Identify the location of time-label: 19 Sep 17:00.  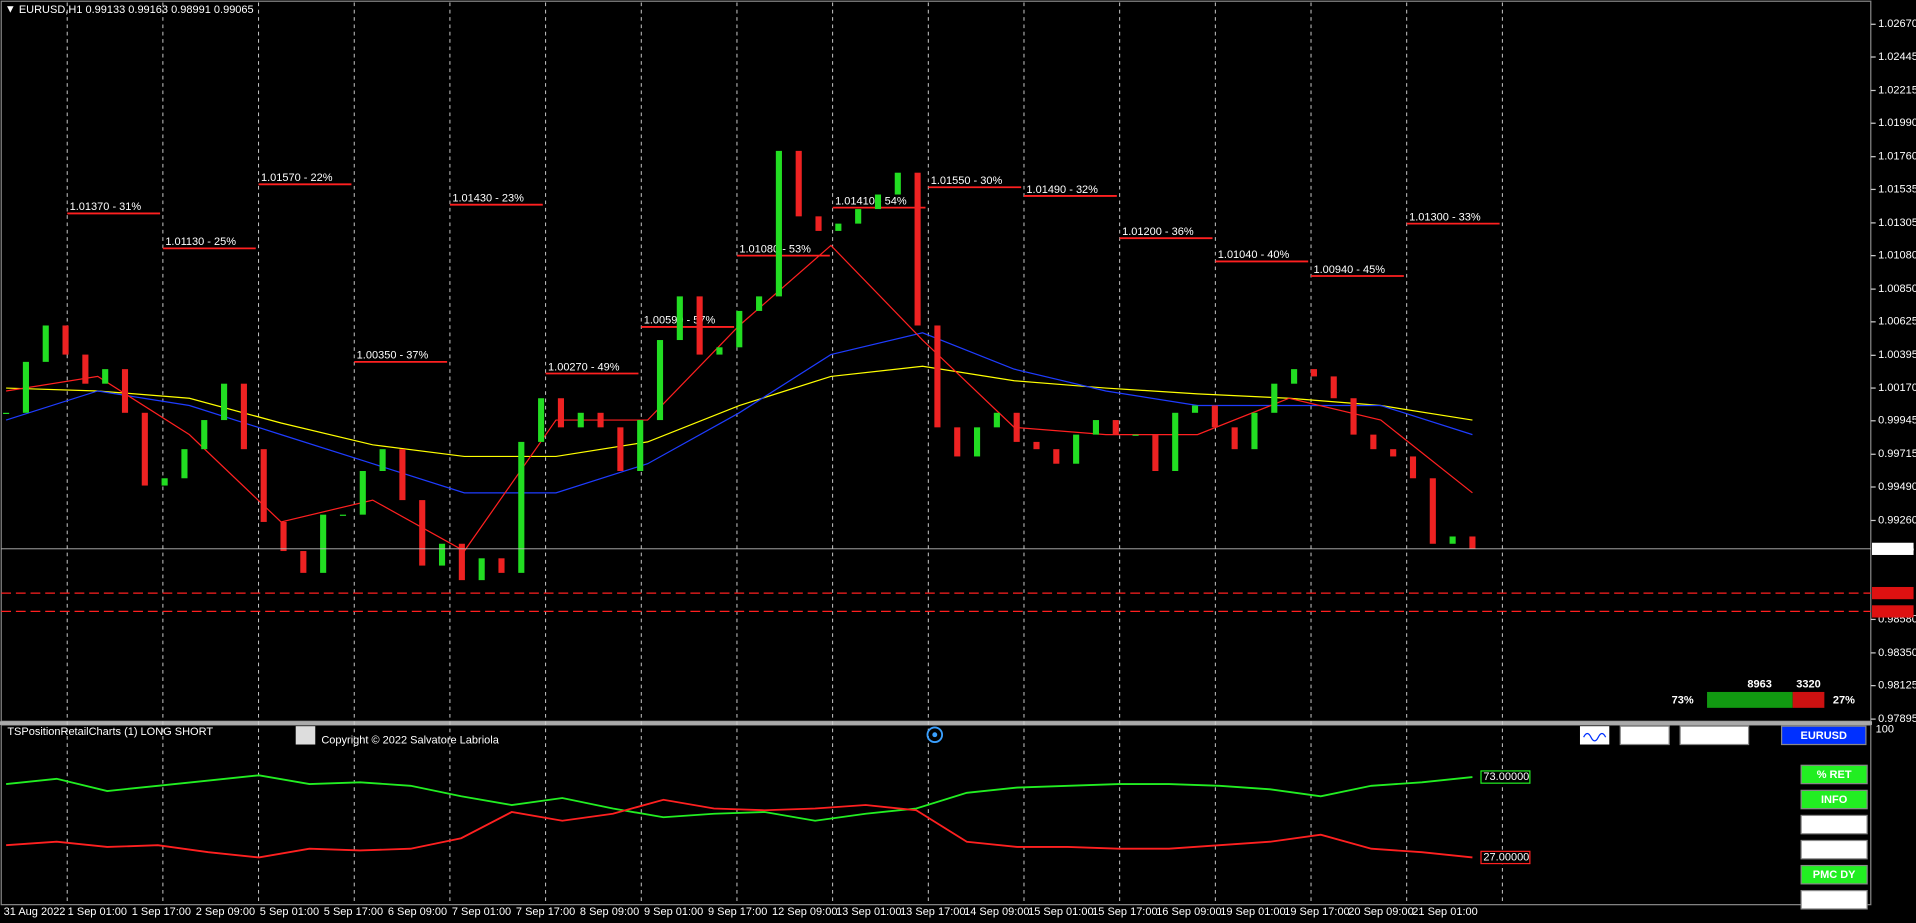
(1316, 912).